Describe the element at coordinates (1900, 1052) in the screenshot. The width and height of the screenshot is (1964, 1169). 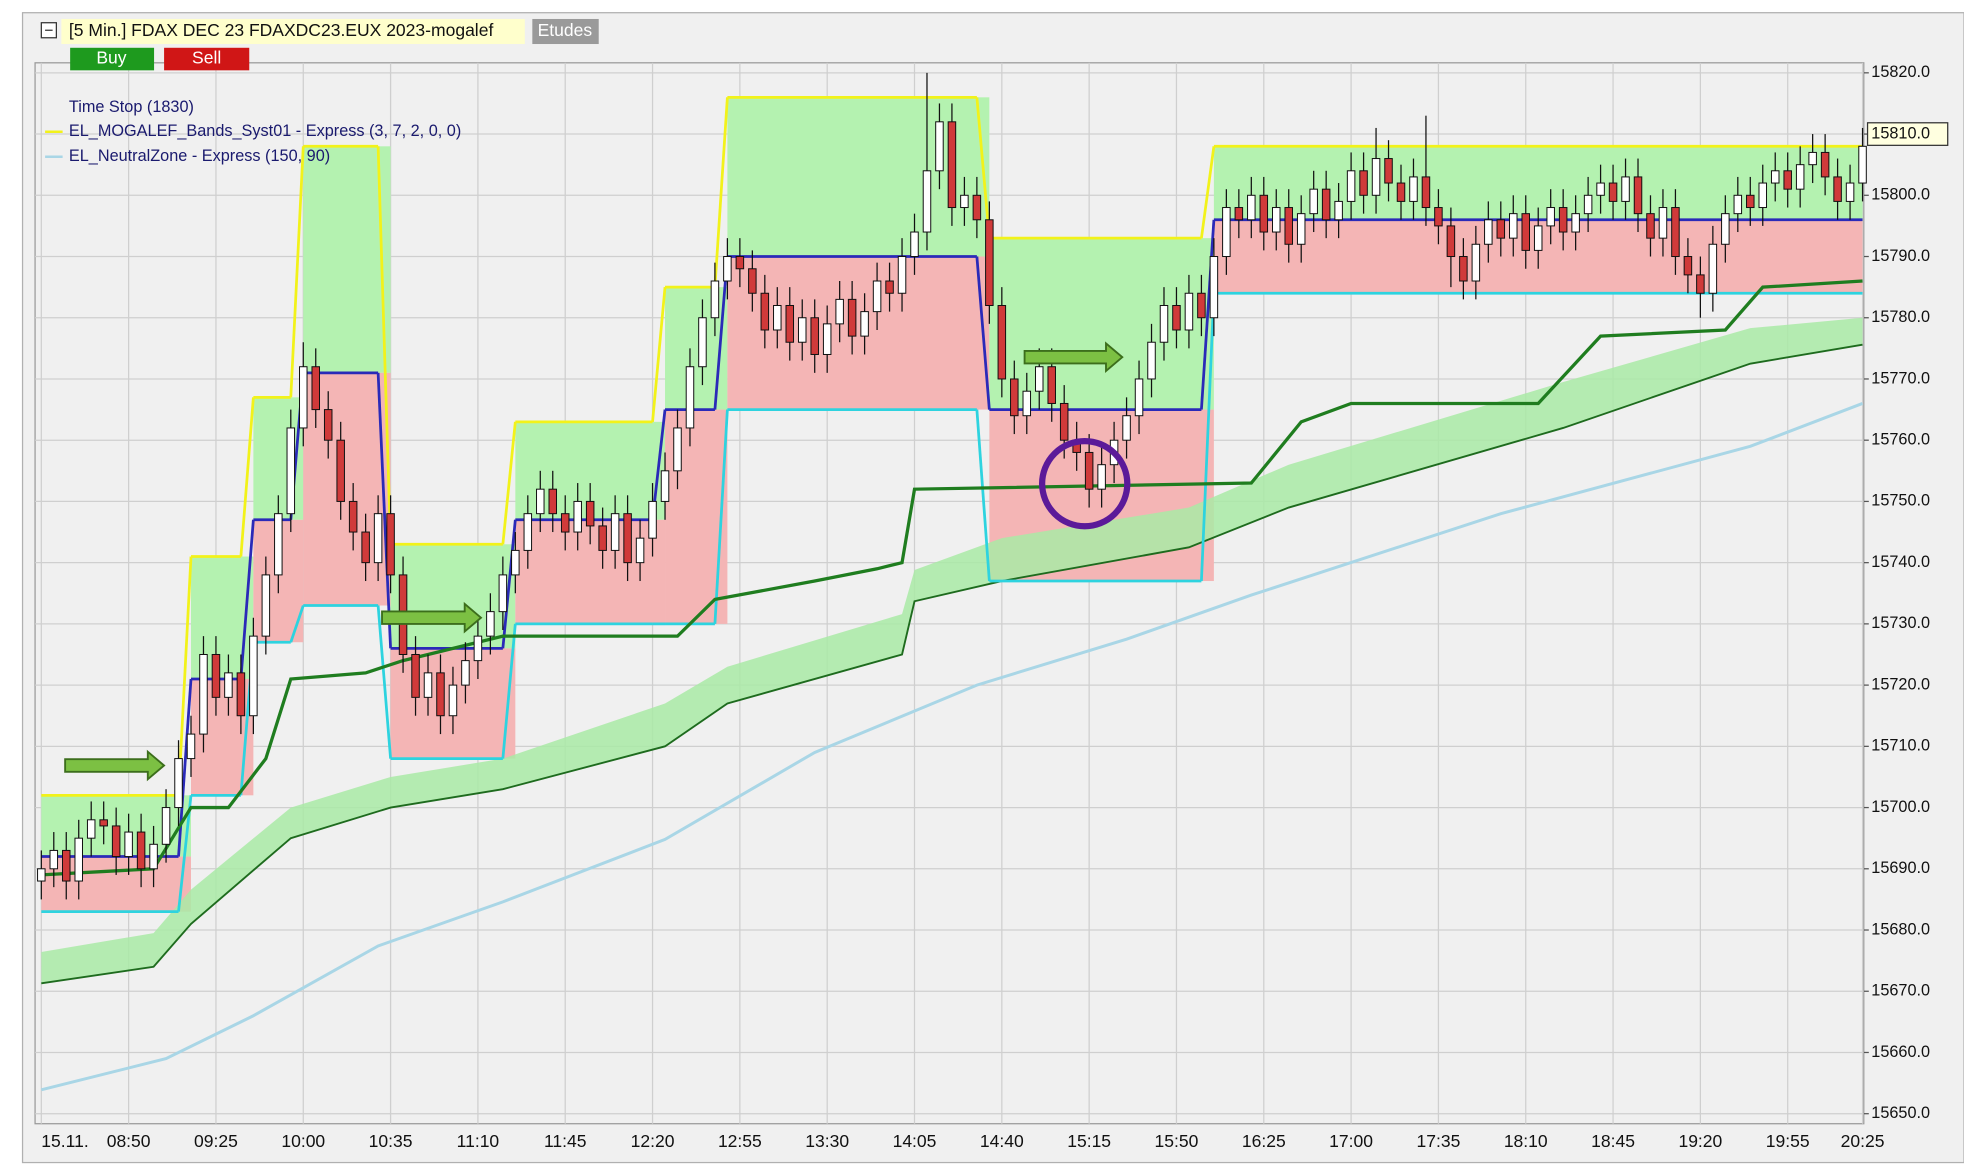
I see `y-tick-label: 15660.0` at that location.